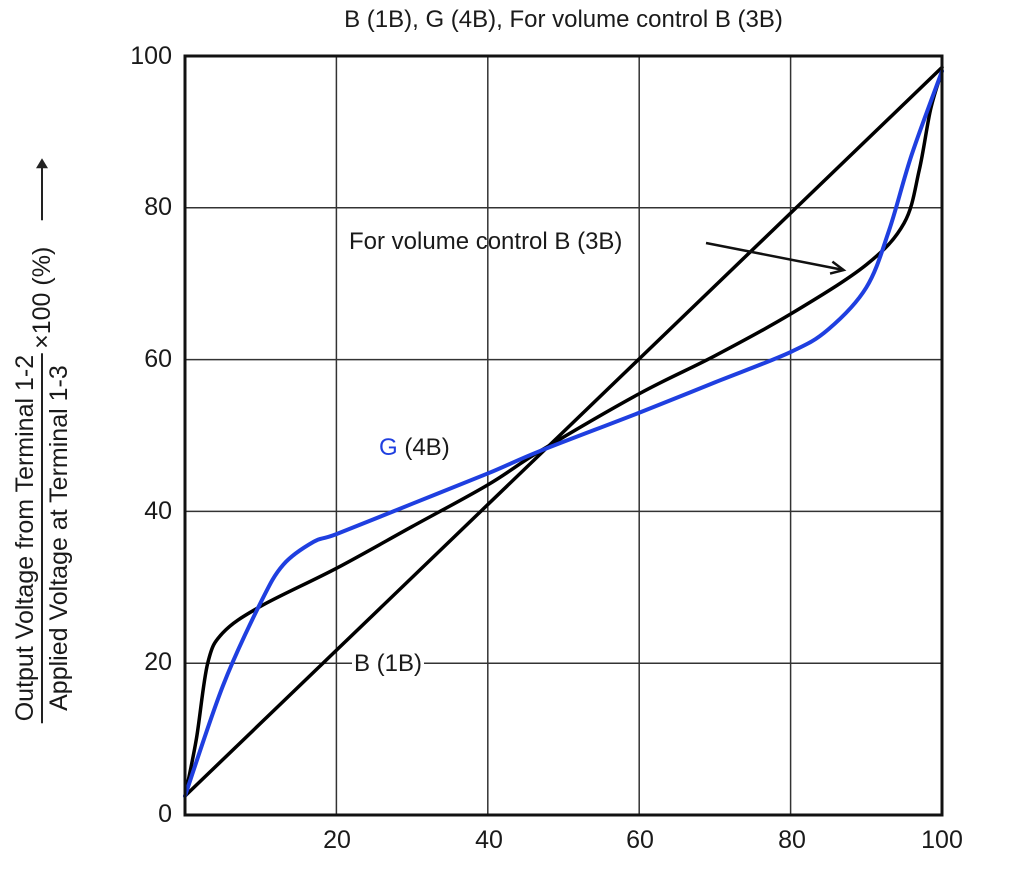 This screenshot has width=1018, height=883. I want to click on annotation-1b: B (1B), so click(388, 664).